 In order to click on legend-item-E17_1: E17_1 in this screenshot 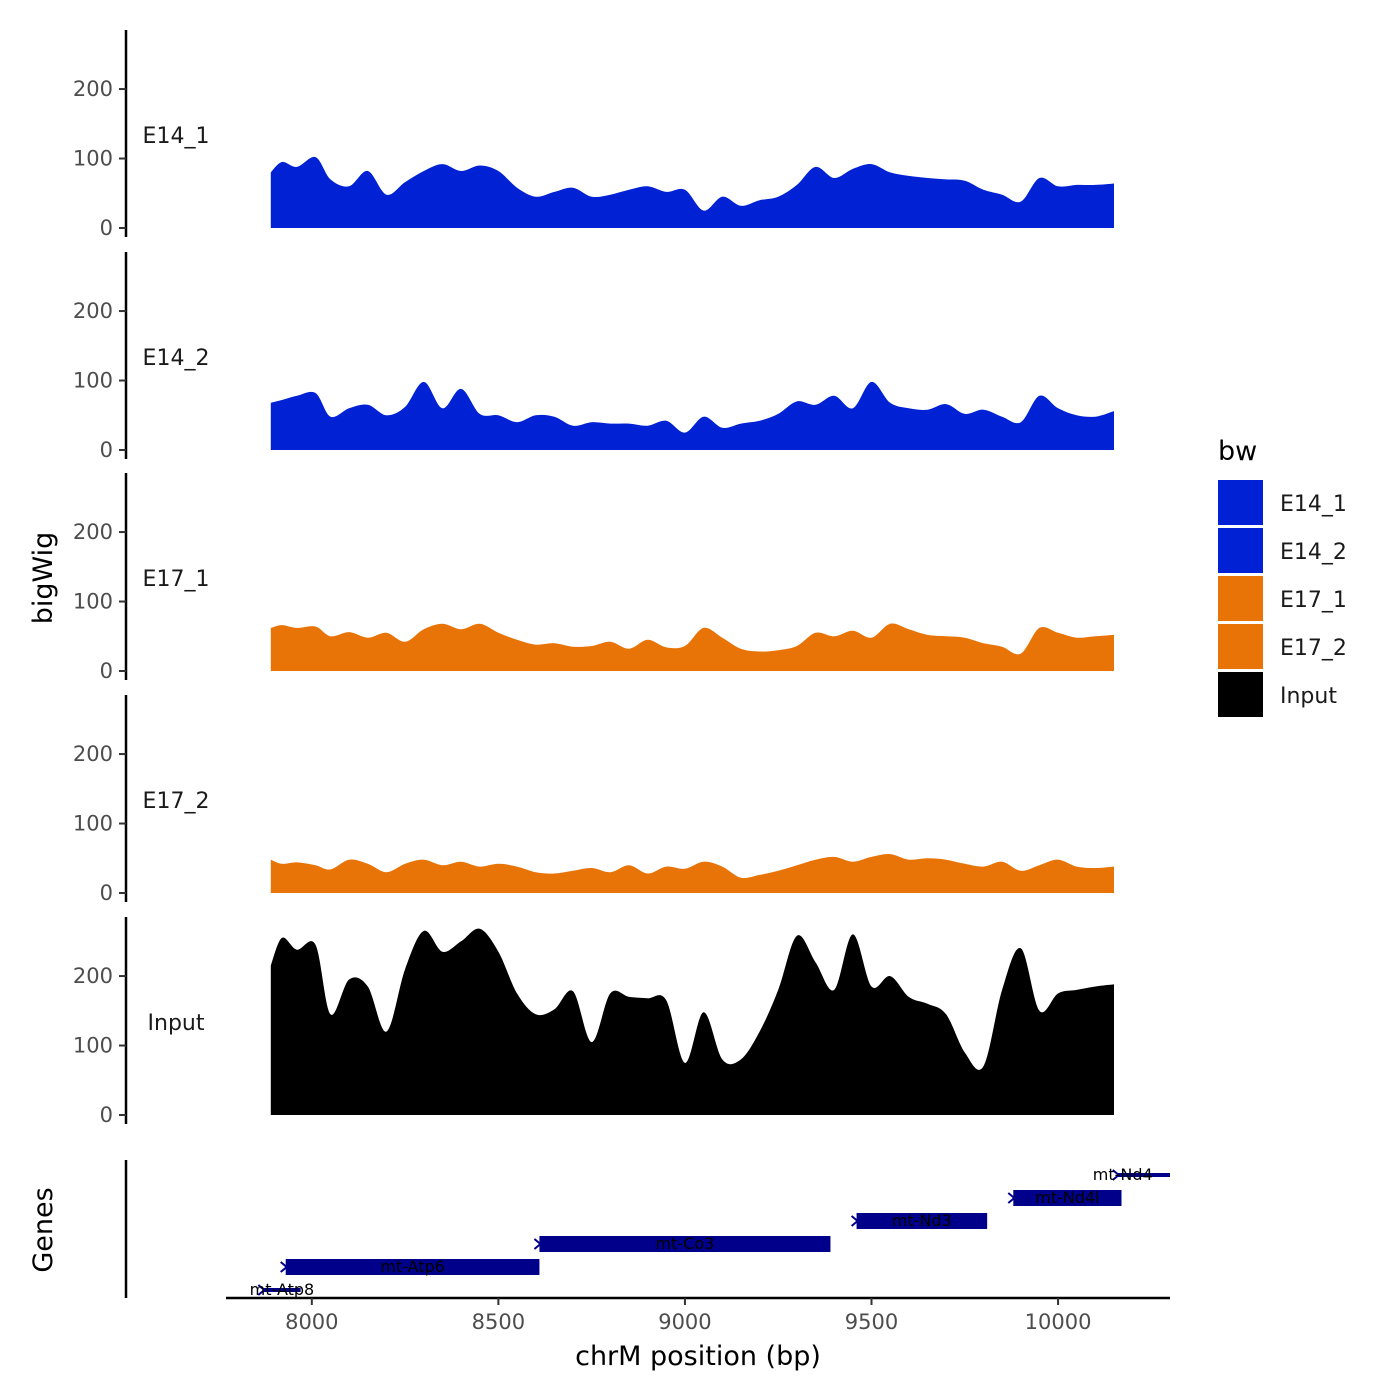, I will do `click(1282, 598)`.